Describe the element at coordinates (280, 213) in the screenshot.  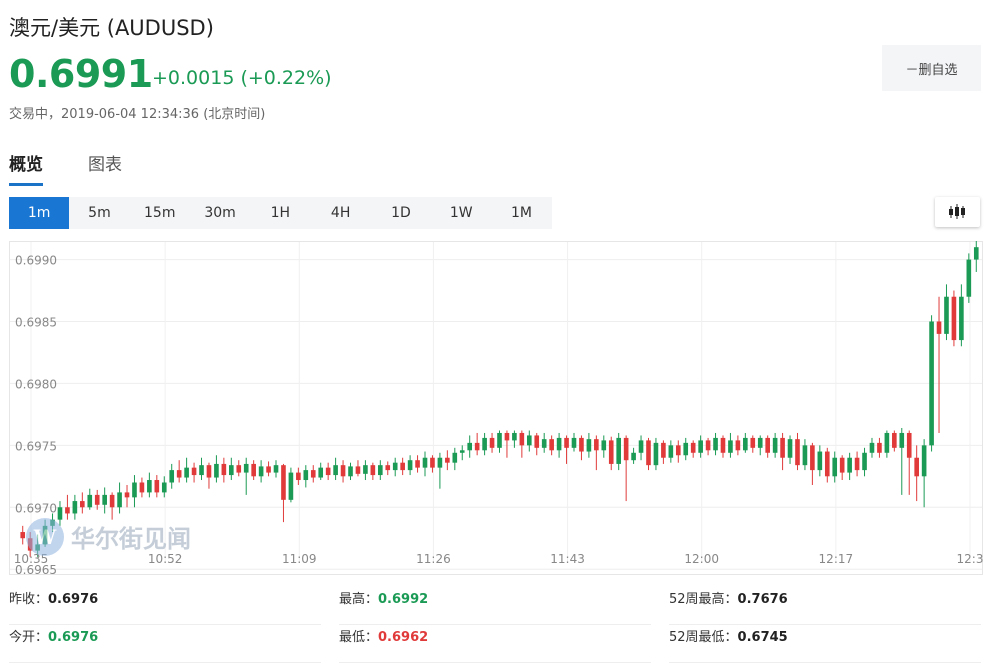
I see `period-1h: 1H` at that location.